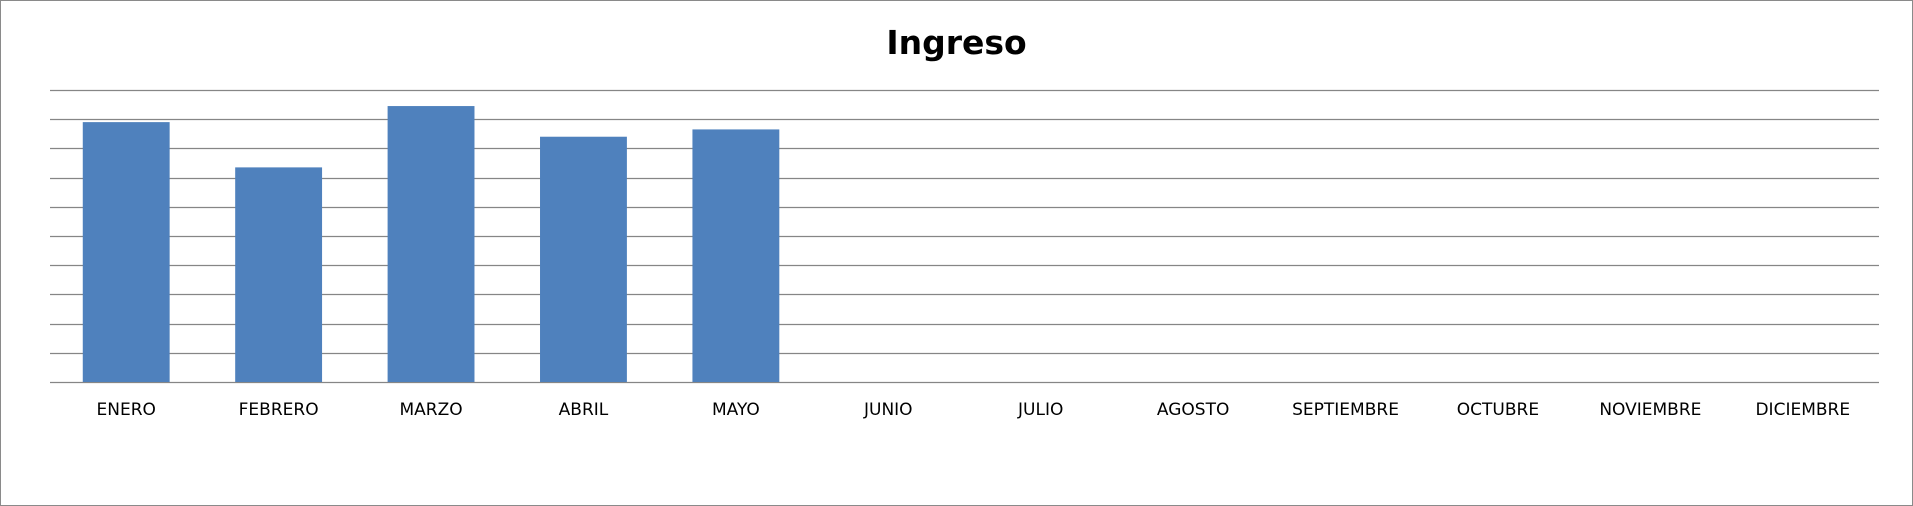 This screenshot has width=1913, height=506. What do you see at coordinates (279, 410) in the screenshot?
I see `x-tick-label-febrero: FEBRERO` at bounding box center [279, 410].